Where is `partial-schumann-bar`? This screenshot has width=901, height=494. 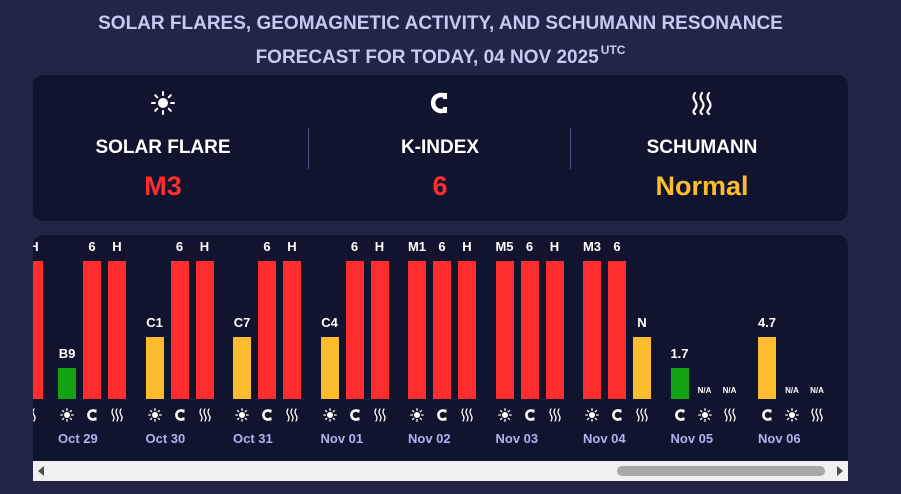
partial-schumann-bar is located at coordinates (38, 330).